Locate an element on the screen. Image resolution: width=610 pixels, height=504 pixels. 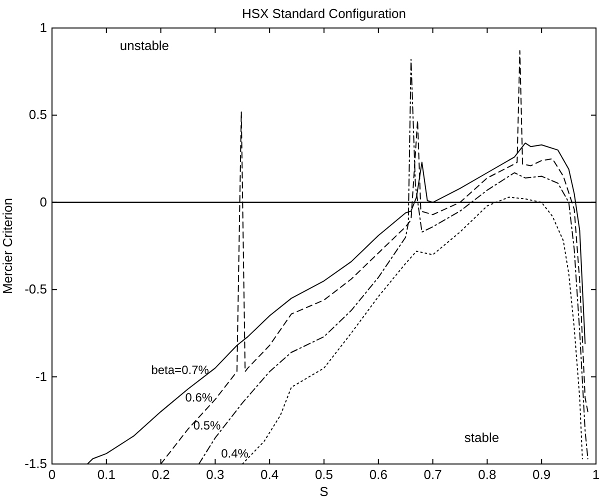
y-tick-label: 0 is located at coordinates (43, 202).